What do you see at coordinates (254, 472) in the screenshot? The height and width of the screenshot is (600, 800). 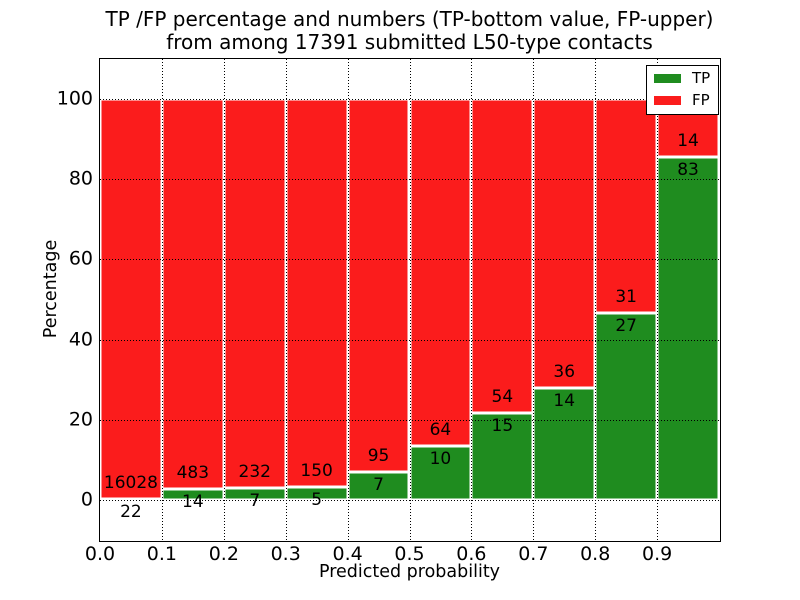 I see `fp-count-label: 232` at bounding box center [254, 472].